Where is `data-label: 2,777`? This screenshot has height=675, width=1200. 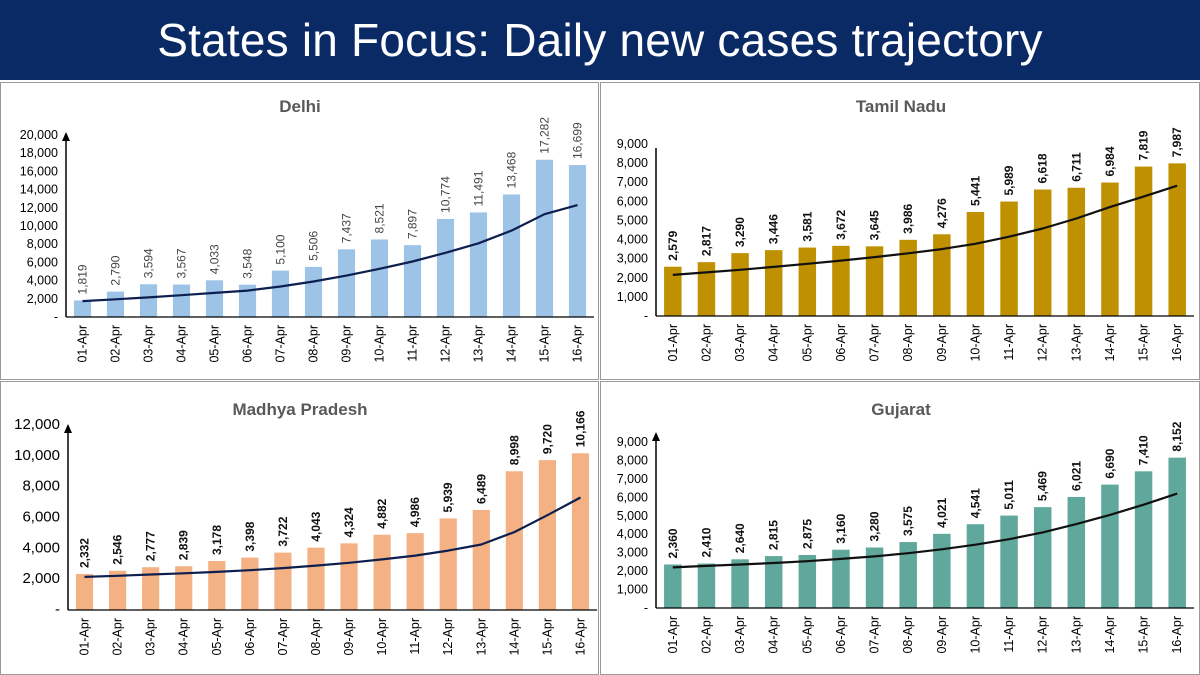
data-label: 2,777 is located at coordinates (151, 546).